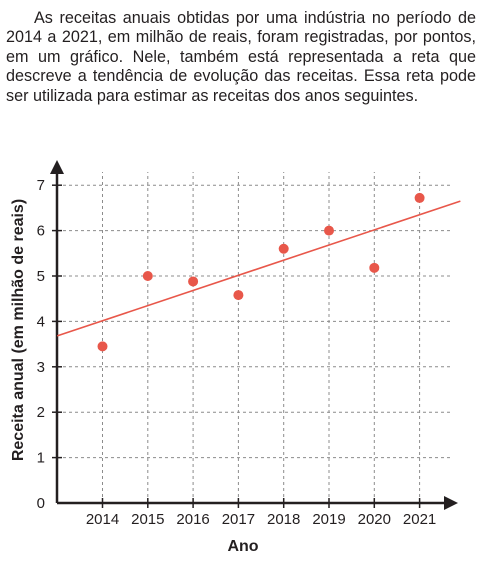 The width and height of the screenshot is (489, 562). What do you see at coordinates (192, 519) in the screenshot?
I see `x-tick-label: 2016` at bounding box center [192, 519].